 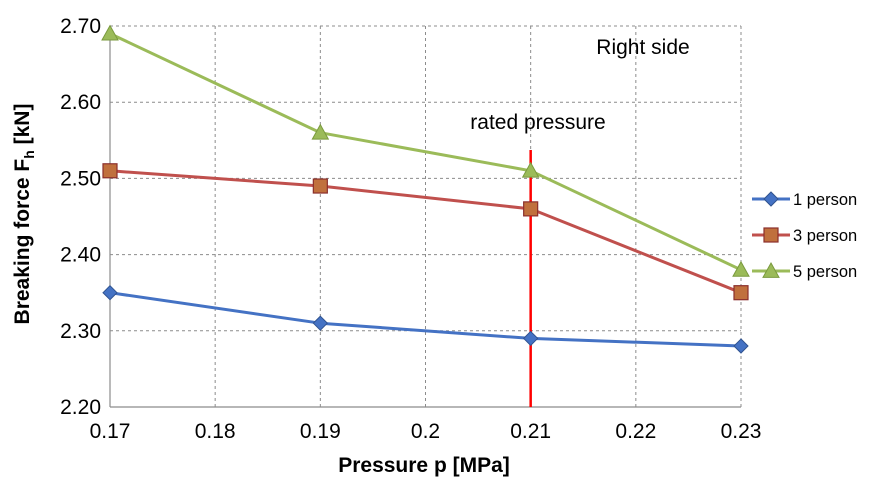 What do you see at coordinates (215, 431) in the screenshot?
I see `x-tick-label: 0.18` at bounding box center [215, 431].